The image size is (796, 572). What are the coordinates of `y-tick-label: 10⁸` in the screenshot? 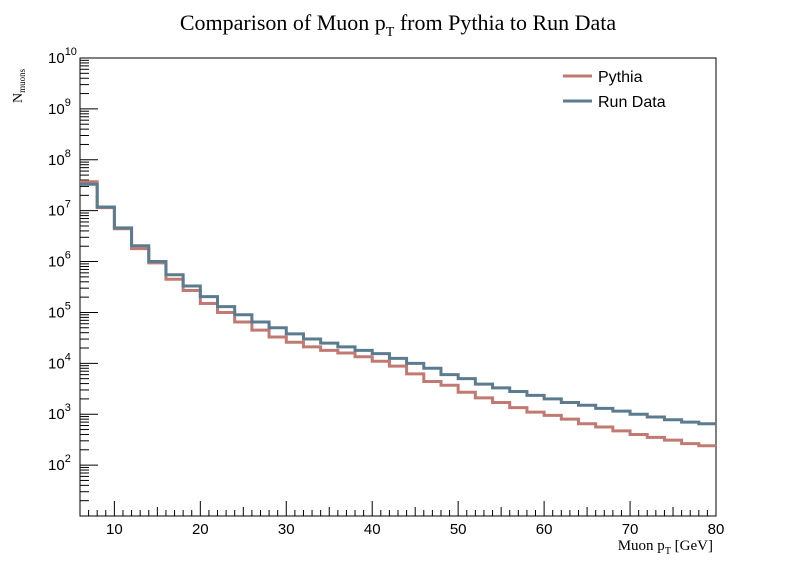 It's located at (59, 158).